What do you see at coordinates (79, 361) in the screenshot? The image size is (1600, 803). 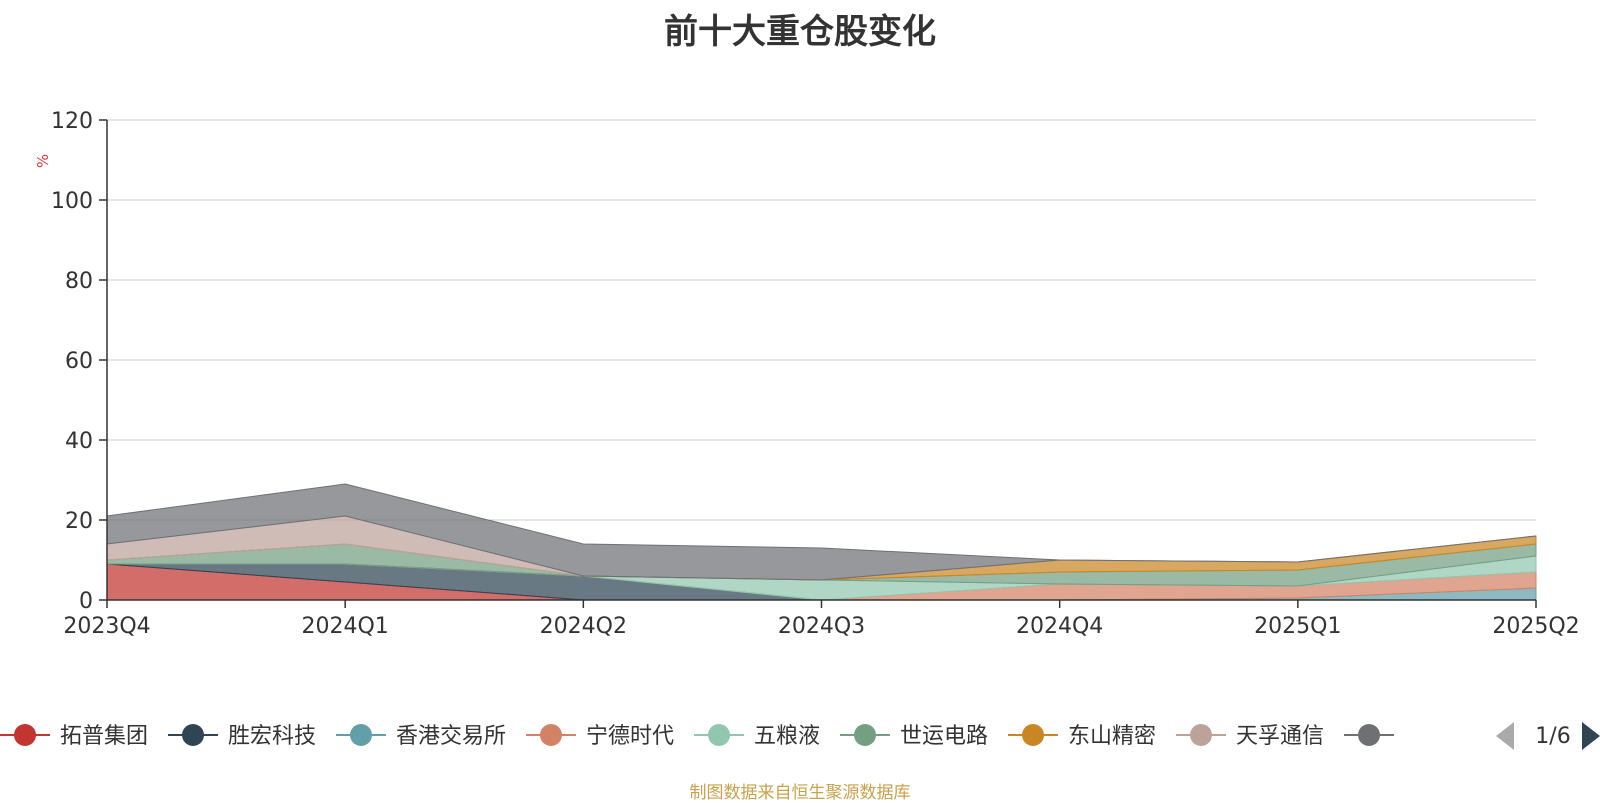 I see `y-tick-label: 60` at bounding box center [79, 361].